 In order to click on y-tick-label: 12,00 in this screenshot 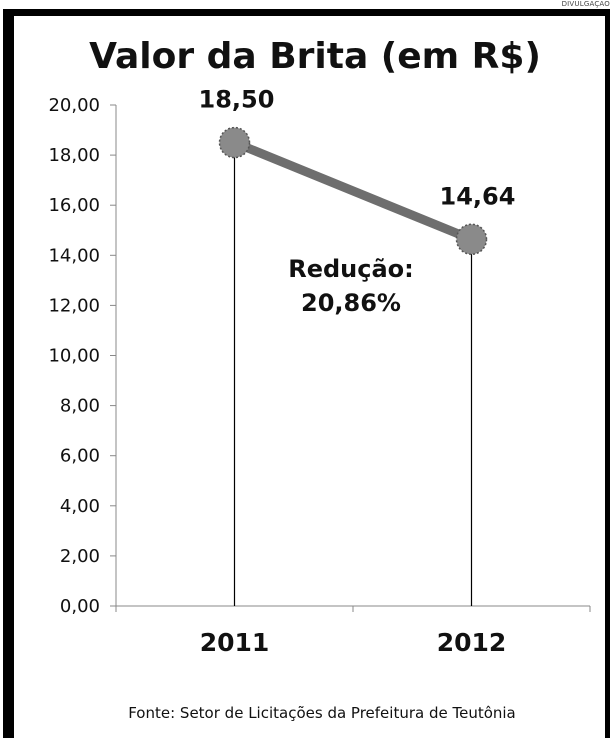, I will do `click(74, 305)`.